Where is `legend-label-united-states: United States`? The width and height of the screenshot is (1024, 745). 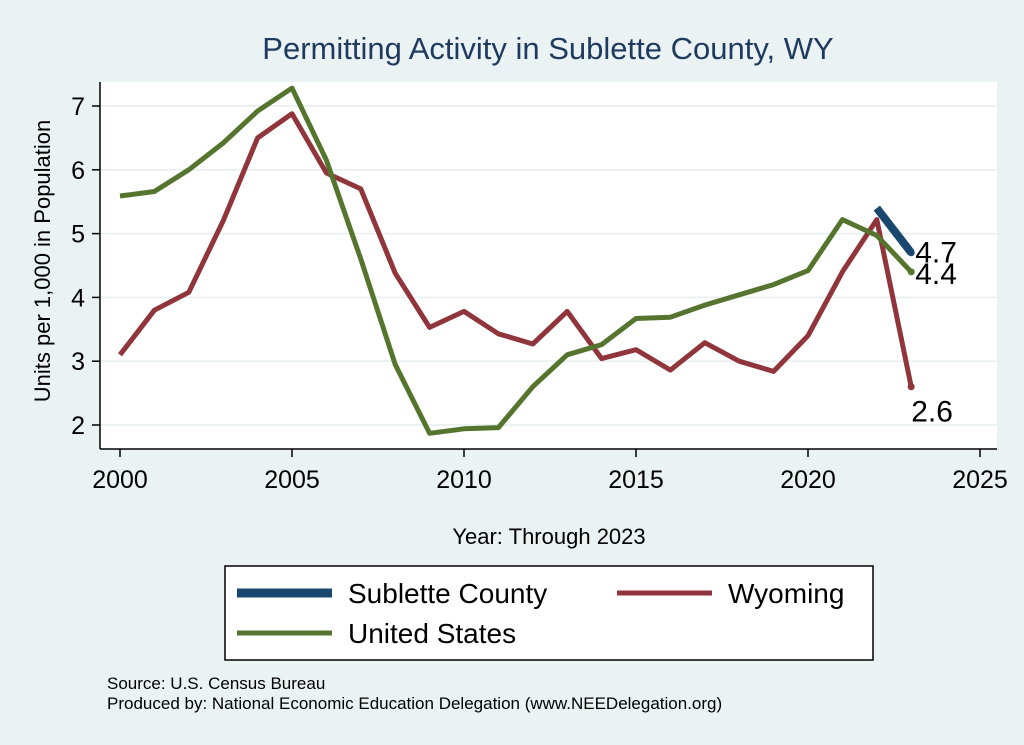
legend-label-united-states: United States is located at coordinates (432, 633).